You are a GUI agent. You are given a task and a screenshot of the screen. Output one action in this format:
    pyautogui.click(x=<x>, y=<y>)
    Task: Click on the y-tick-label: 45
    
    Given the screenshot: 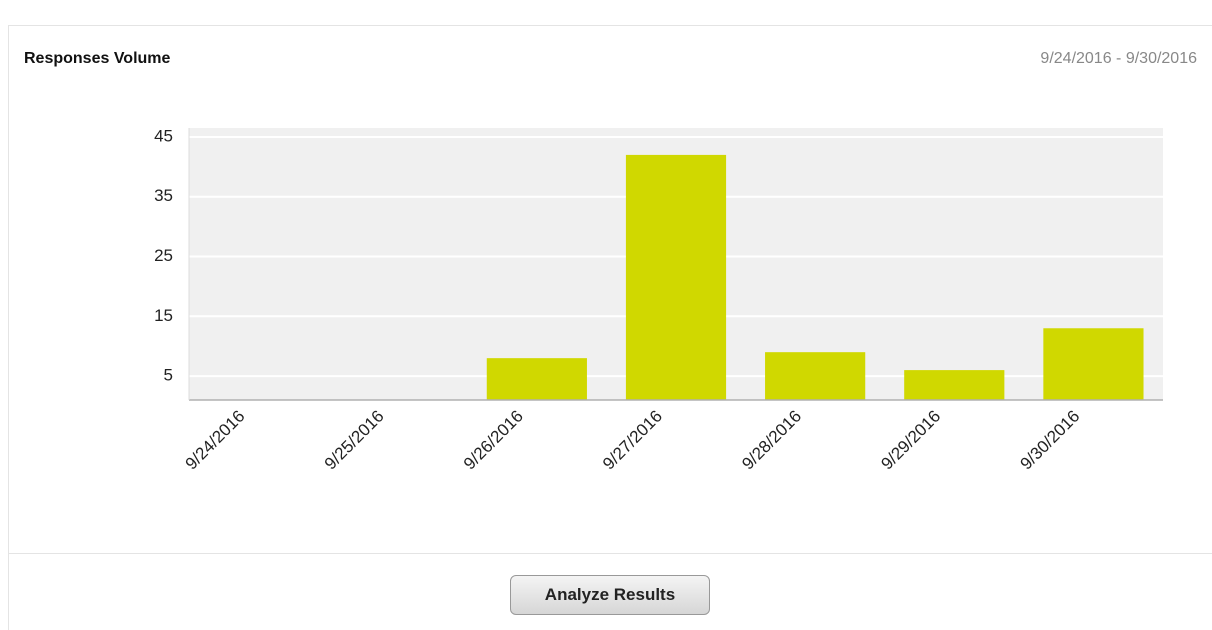 What is the action you would take?
    pyautogui.click(x=163, y=135)
    